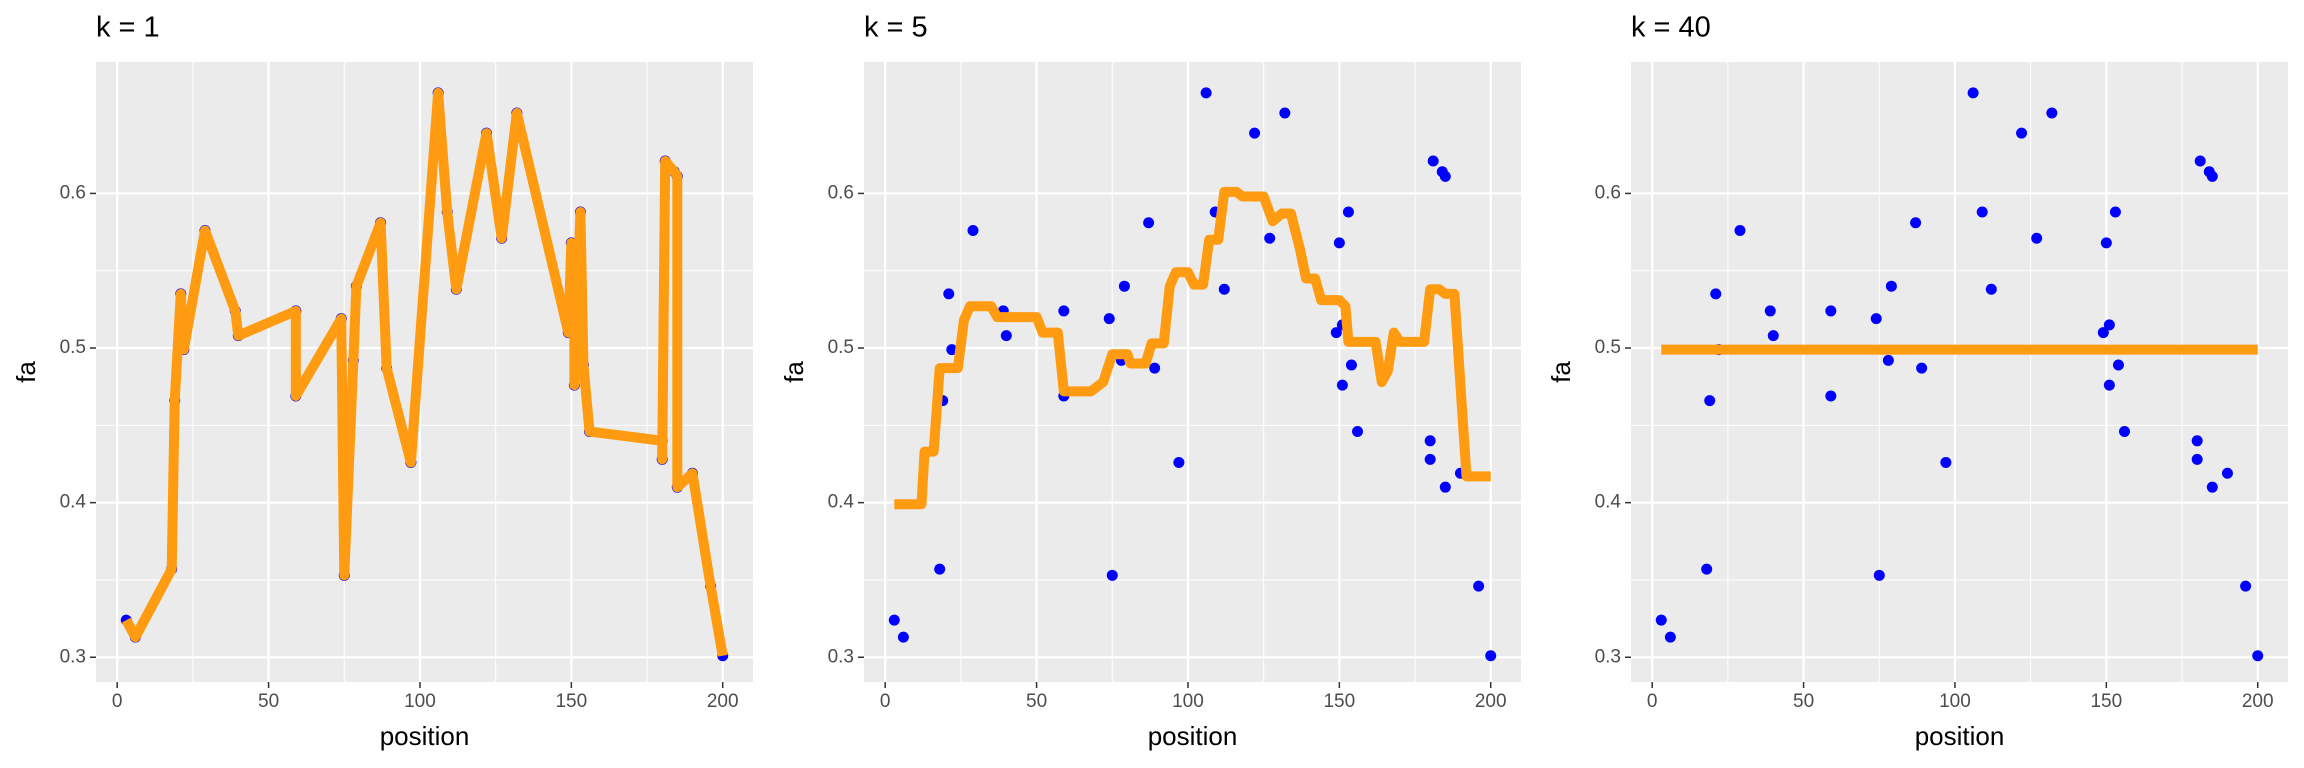 The image size is (2304, 768). Describe the element at coordinates (1671, 28) in the screenshot. I see `chart-title: k = 40` at that location.